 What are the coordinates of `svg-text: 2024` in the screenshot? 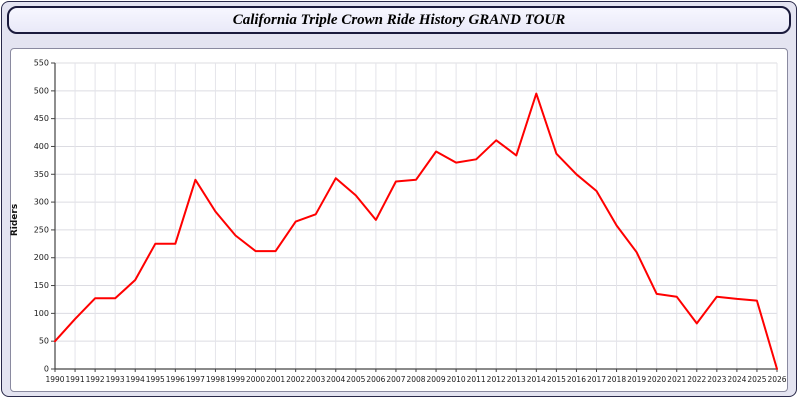 It's located at (736, 379).